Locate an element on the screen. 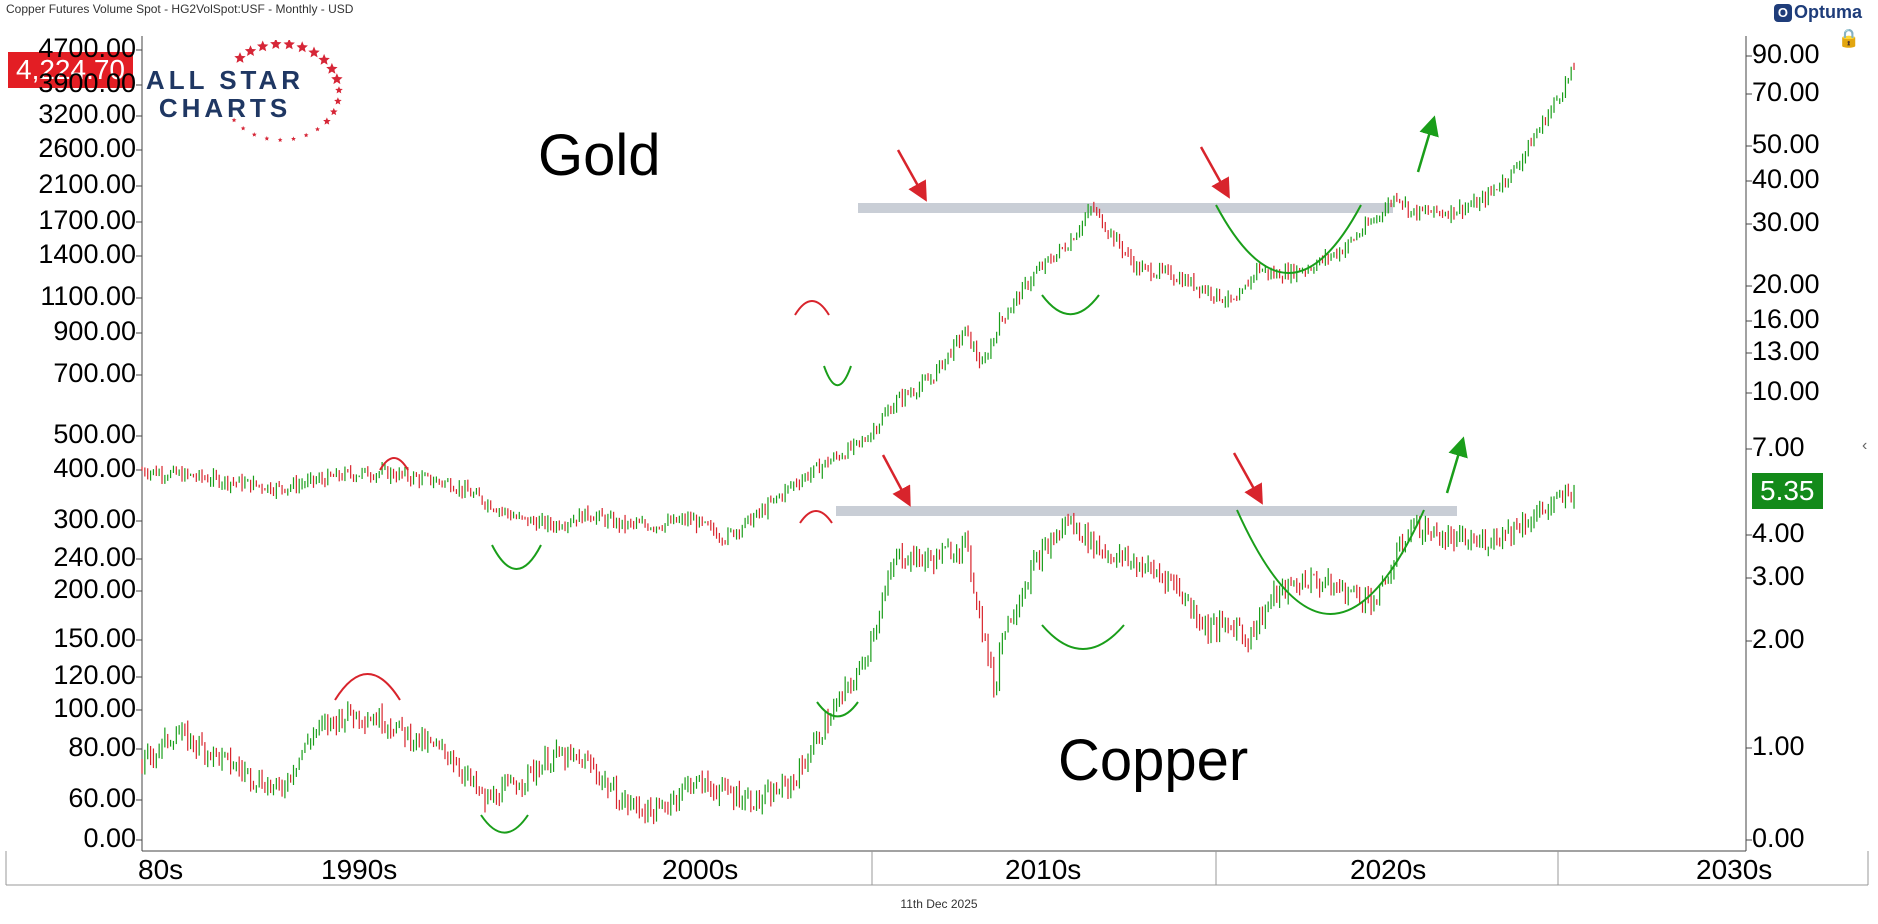  x-axis-label: 2020s is located at coordinates (1388, 869).